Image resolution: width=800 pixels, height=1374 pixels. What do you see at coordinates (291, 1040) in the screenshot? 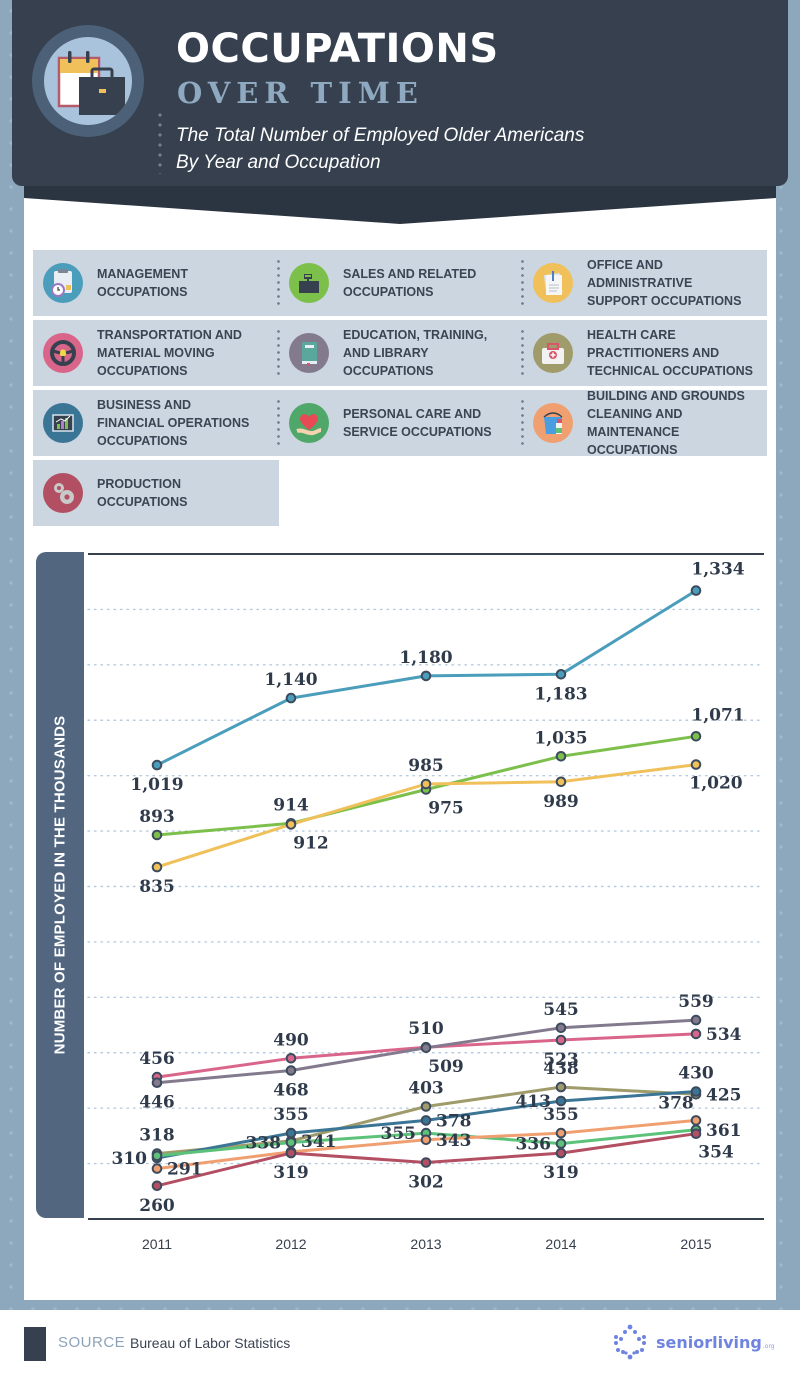
I see `data-label: 490` at bounding box center [291, 1040].